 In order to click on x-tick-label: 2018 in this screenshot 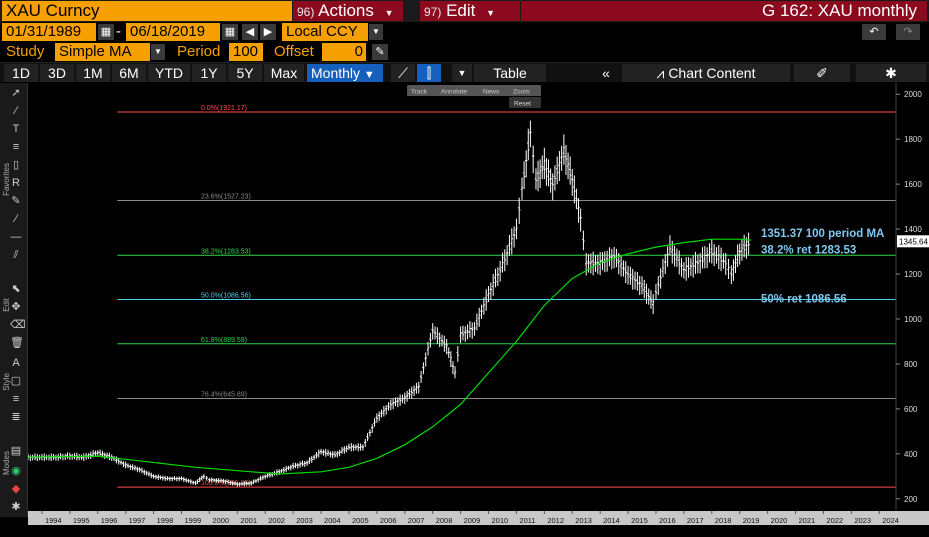, I will do `click(723, 520)`.